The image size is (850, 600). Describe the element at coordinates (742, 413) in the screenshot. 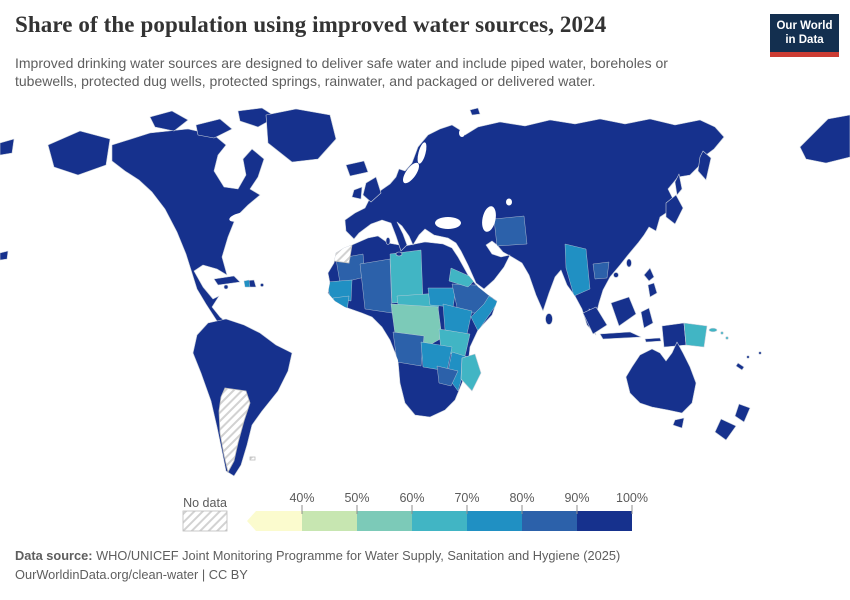

I see `map-region-new-zealand-north` at that location.